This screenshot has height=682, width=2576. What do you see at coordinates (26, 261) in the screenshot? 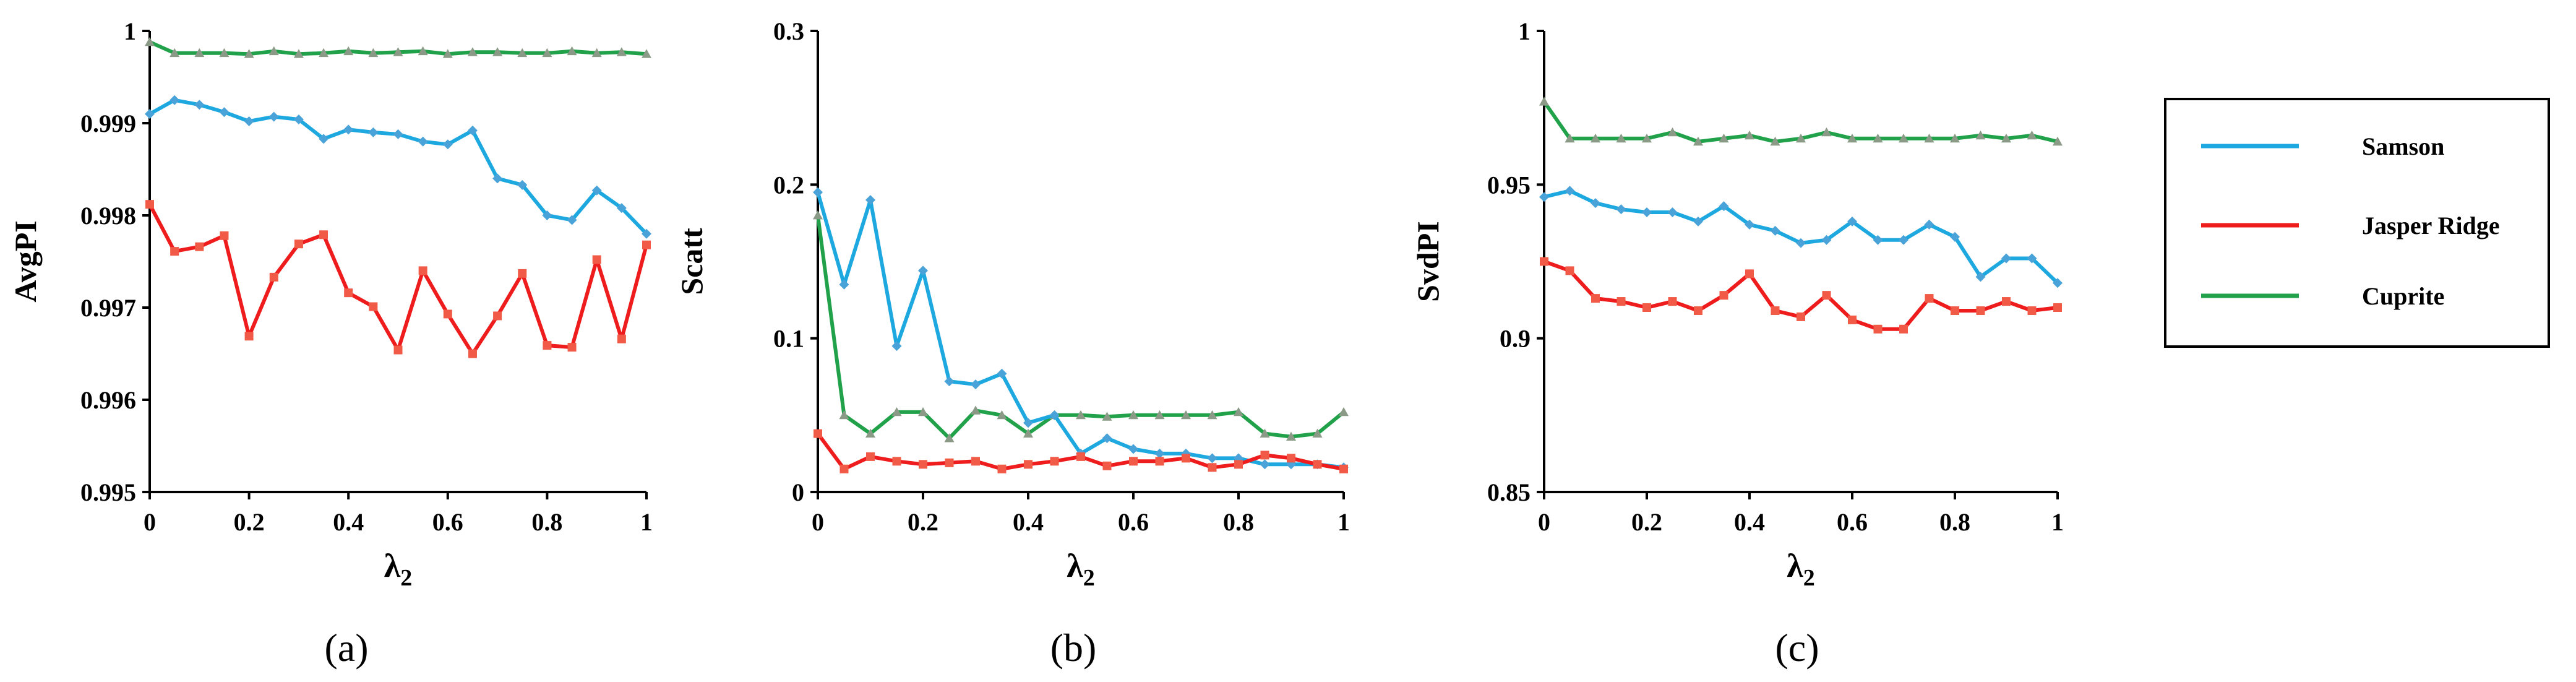
I see `y-axis-label: AvgPI` at bounding box center [26, 261].